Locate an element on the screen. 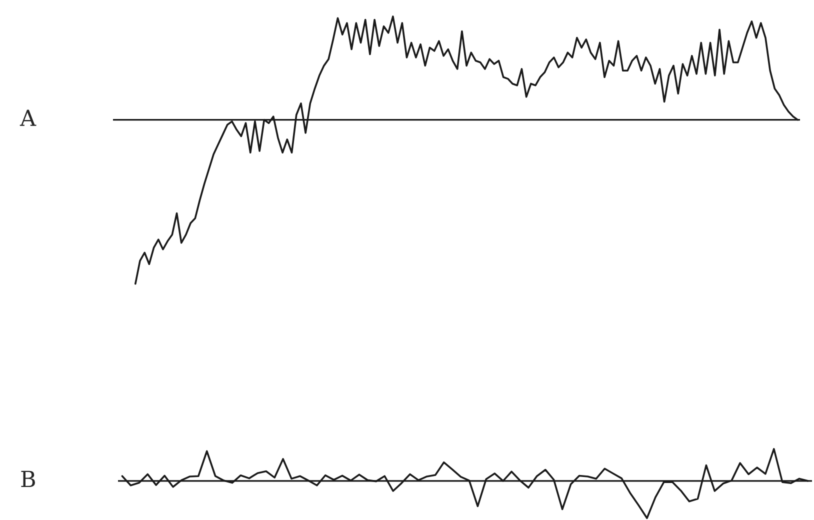 The height and width of the screenshot is (520, 814). text: B is located at coordinates (28, 479).